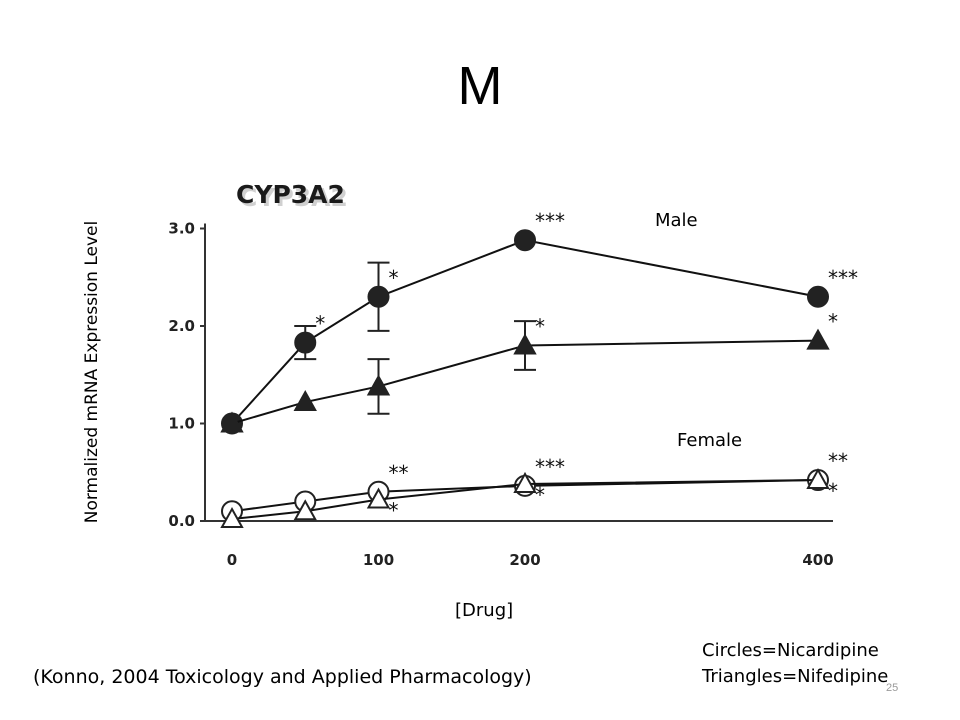  Describe the element at coordinates (892, 688) in the screenshot. I see `slide-number: 25` at that location.